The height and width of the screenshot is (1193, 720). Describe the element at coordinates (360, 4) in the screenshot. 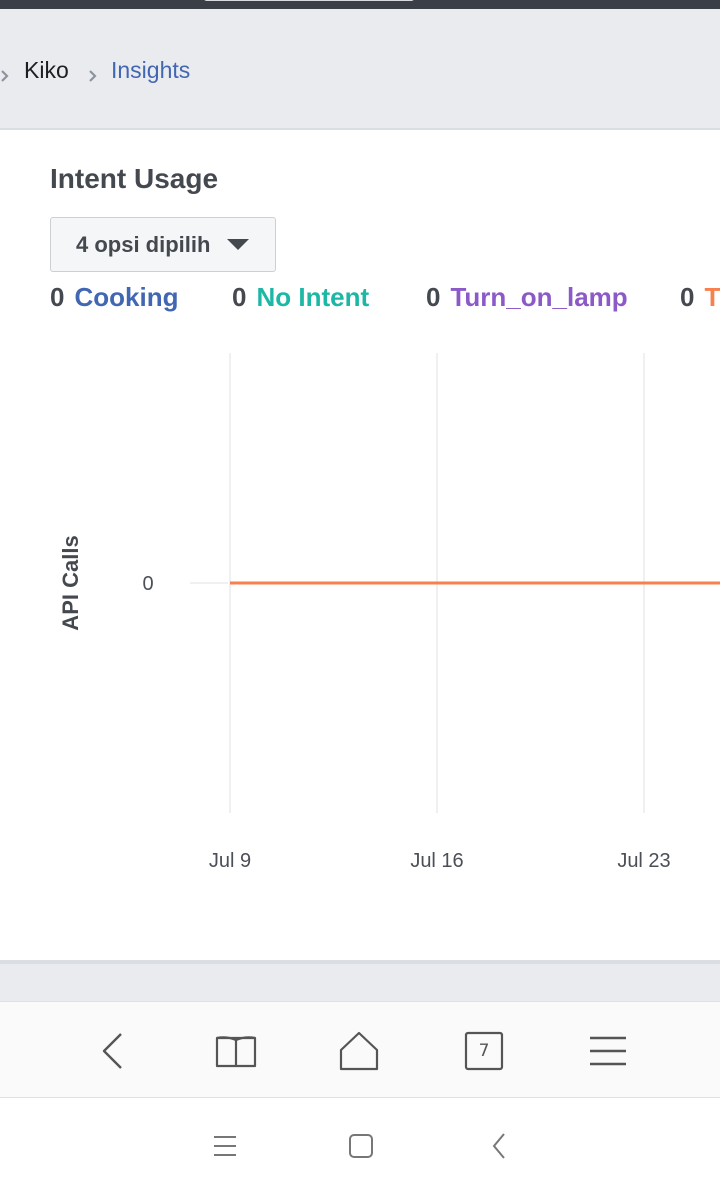

I see `status-strip` at that location.